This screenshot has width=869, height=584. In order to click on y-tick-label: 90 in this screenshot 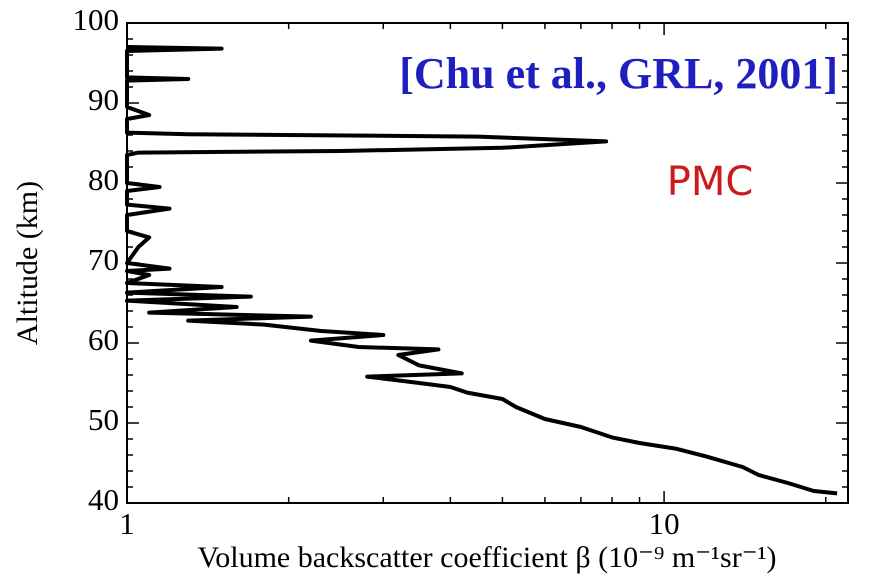, I will do `click(103, 99)`.